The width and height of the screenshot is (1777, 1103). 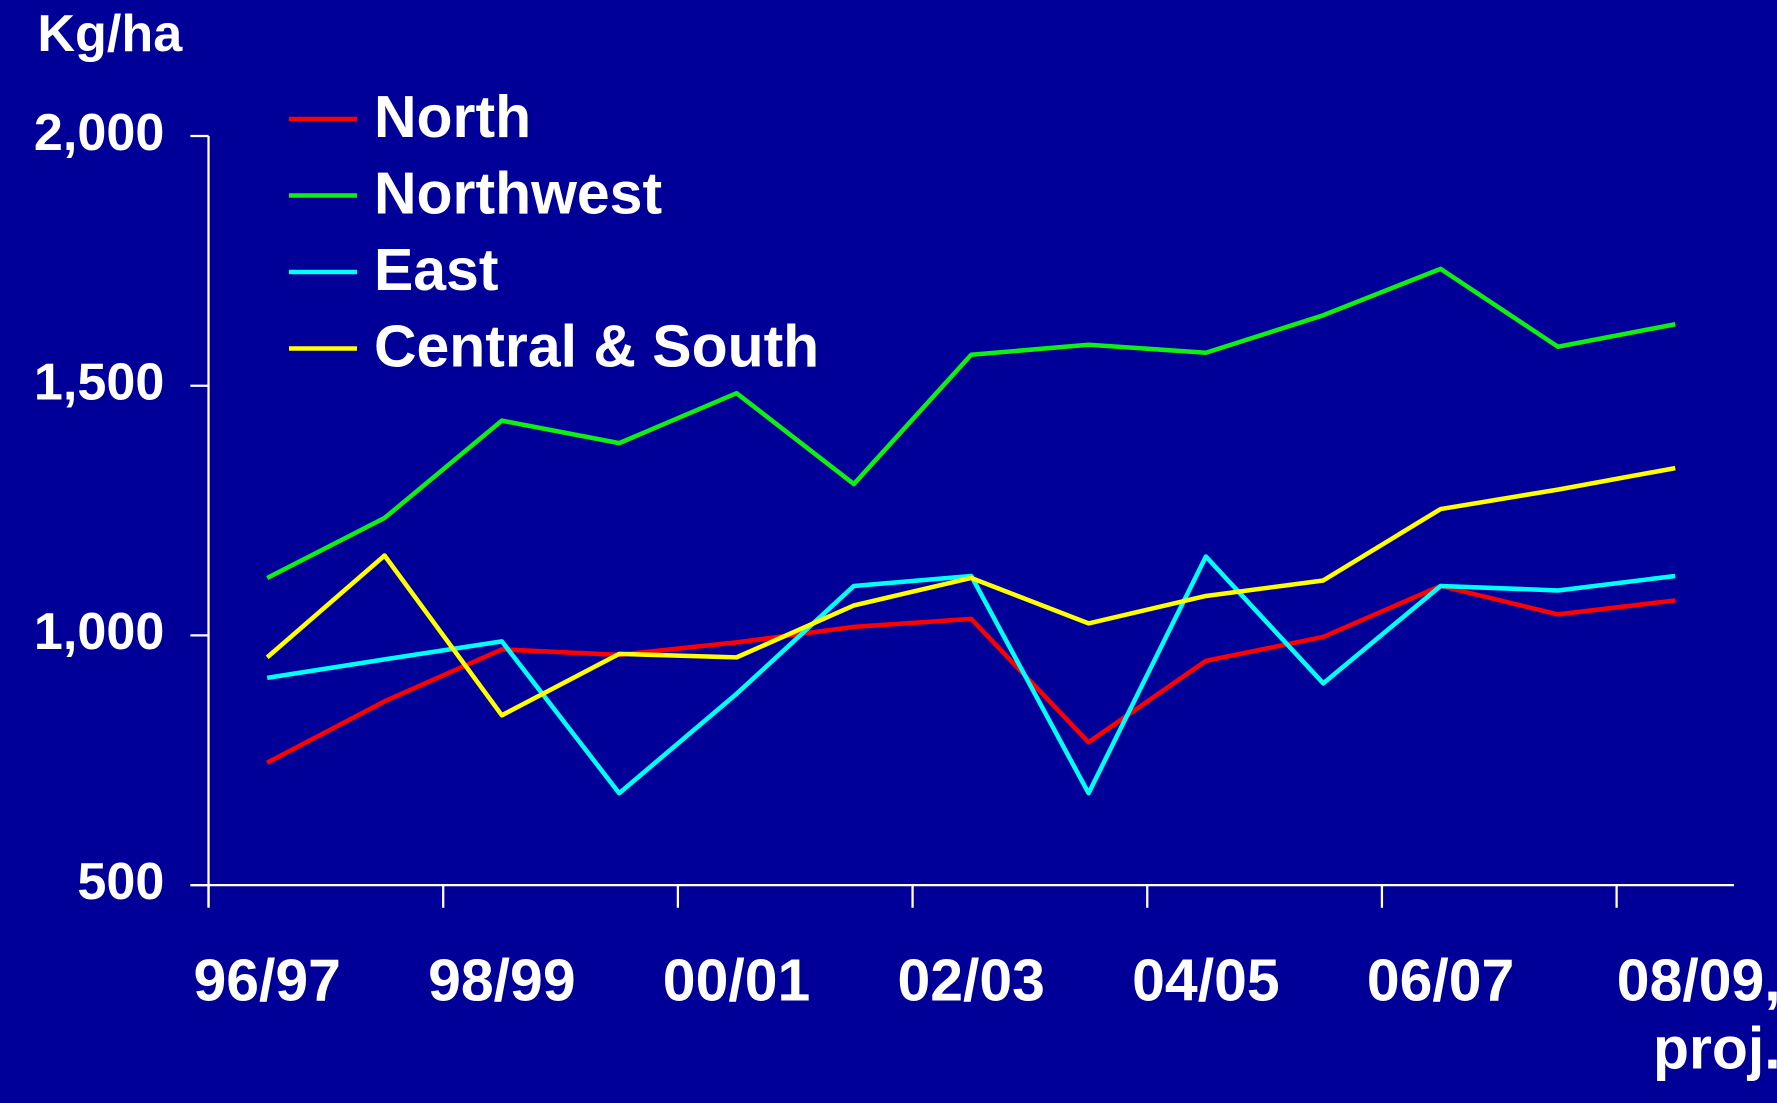 I want to click on y-tick-label: 1,500, so click(x=99, y=382).